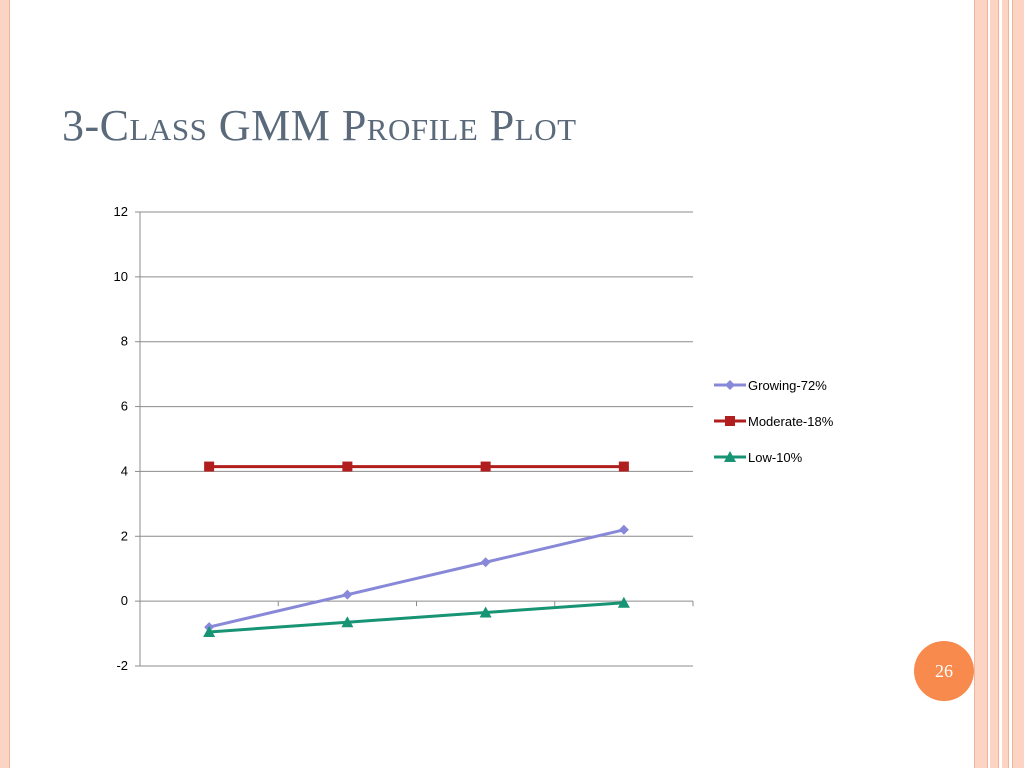  Describe the element at coordinates (124, 470) in the screenshot. I see `y-tick-label: 4` at that location.